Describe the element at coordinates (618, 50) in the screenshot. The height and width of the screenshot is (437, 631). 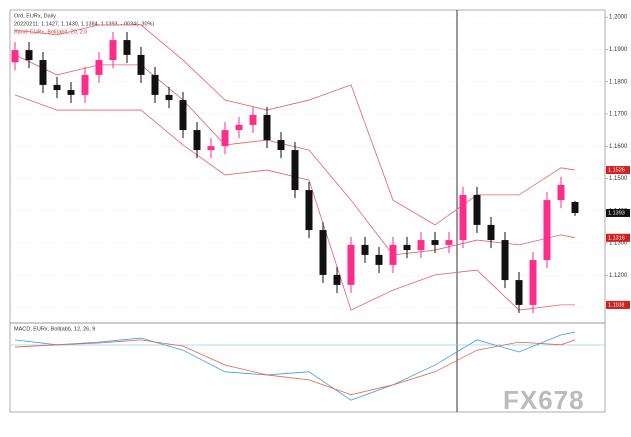
I see `y-tick-label: 1.1900` at that location.